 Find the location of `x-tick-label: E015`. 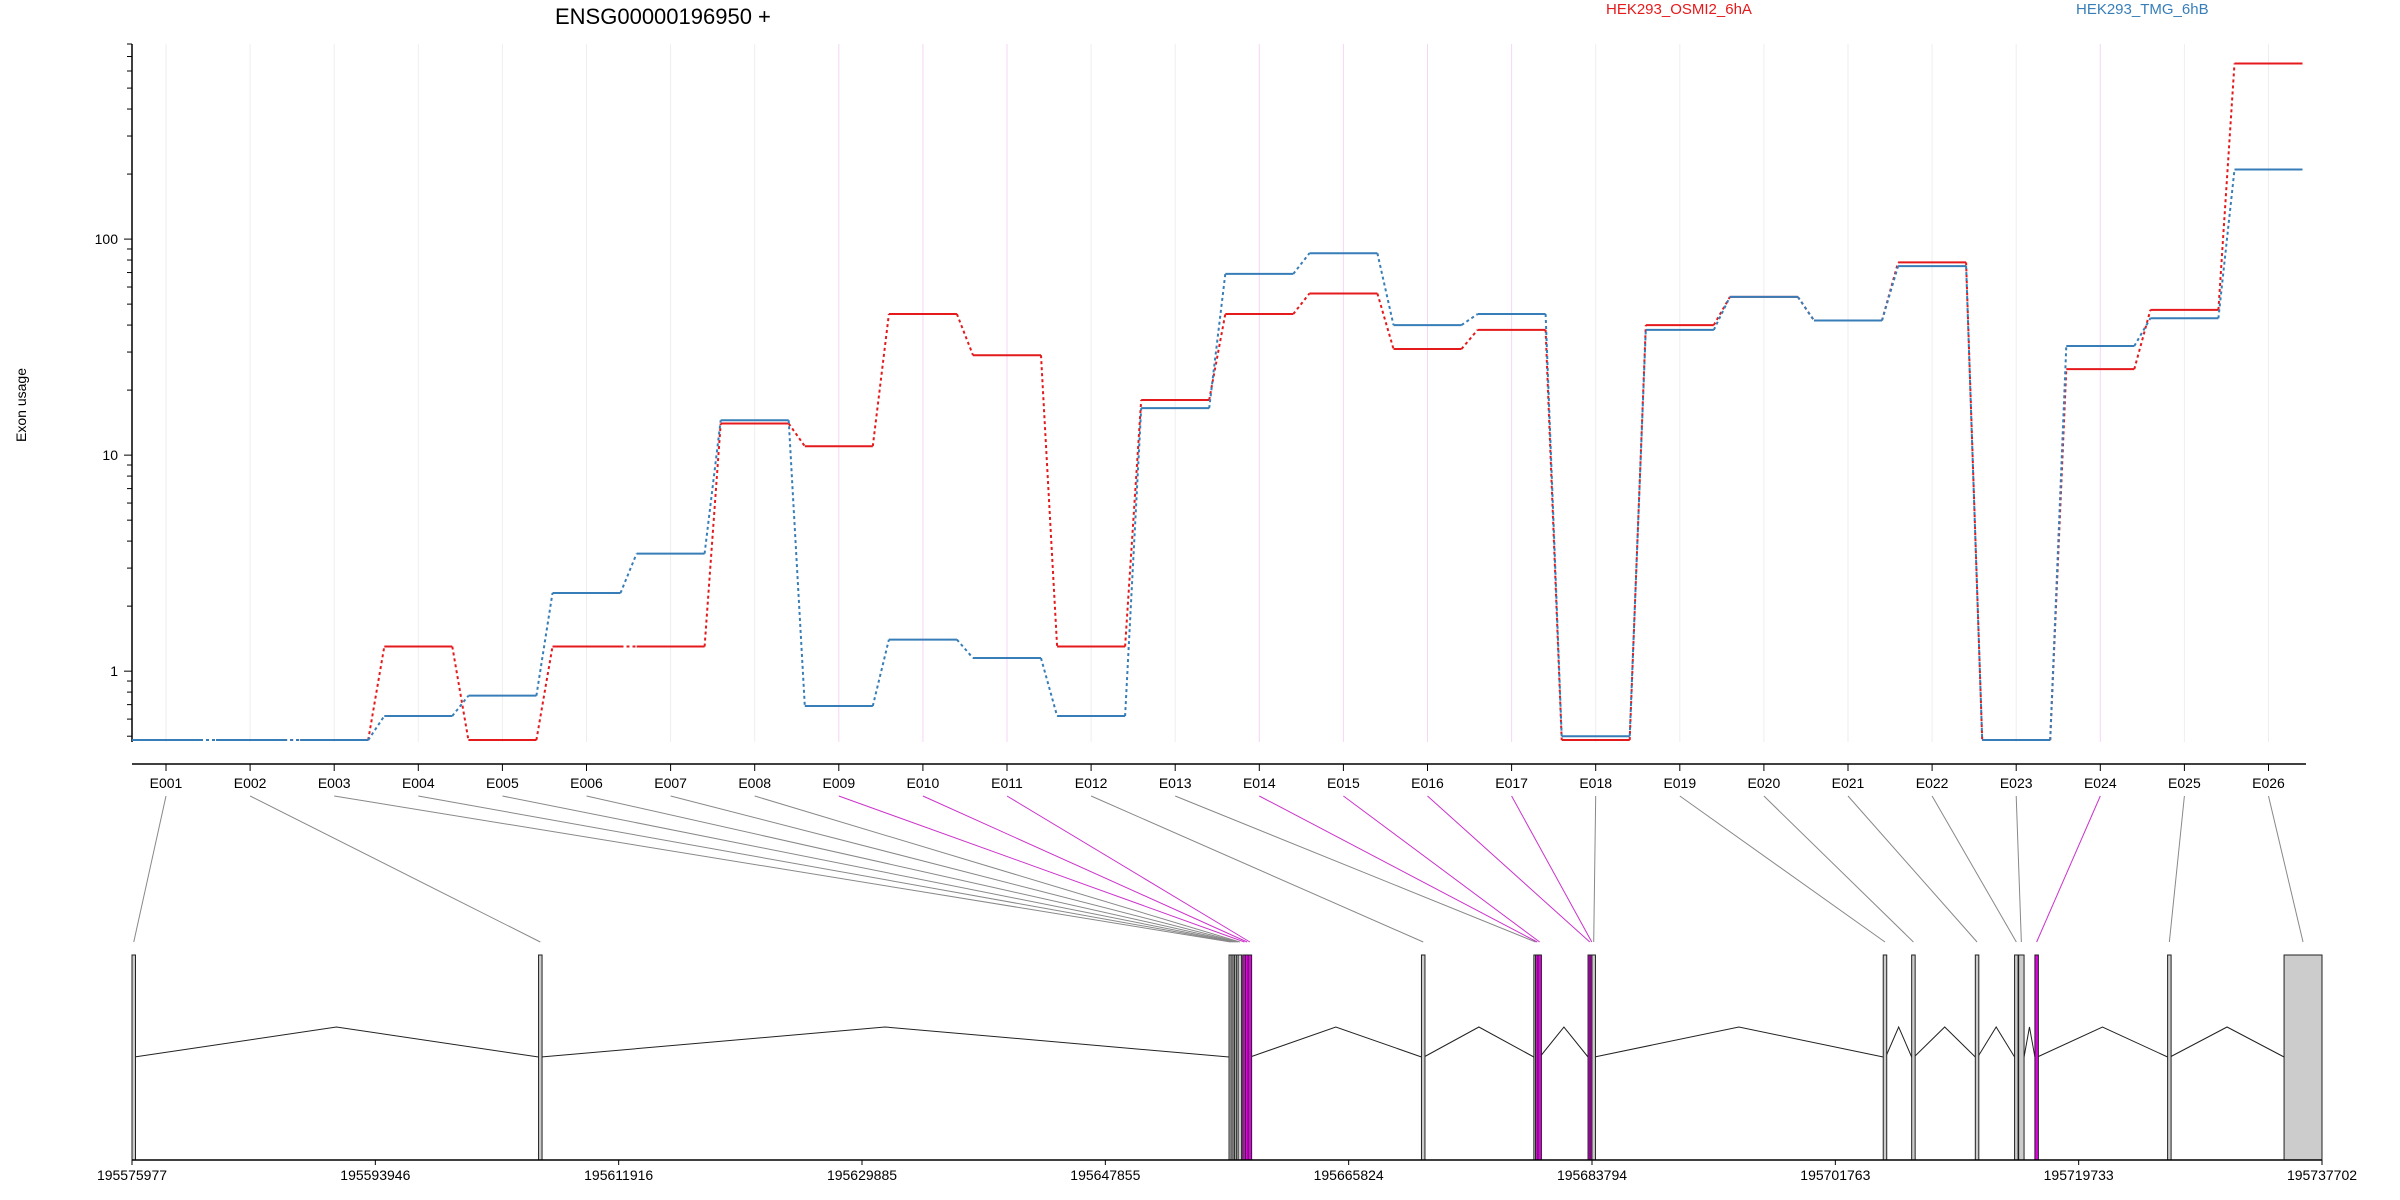

x-tick-label: E015 is located at coordinates (1343, 783).